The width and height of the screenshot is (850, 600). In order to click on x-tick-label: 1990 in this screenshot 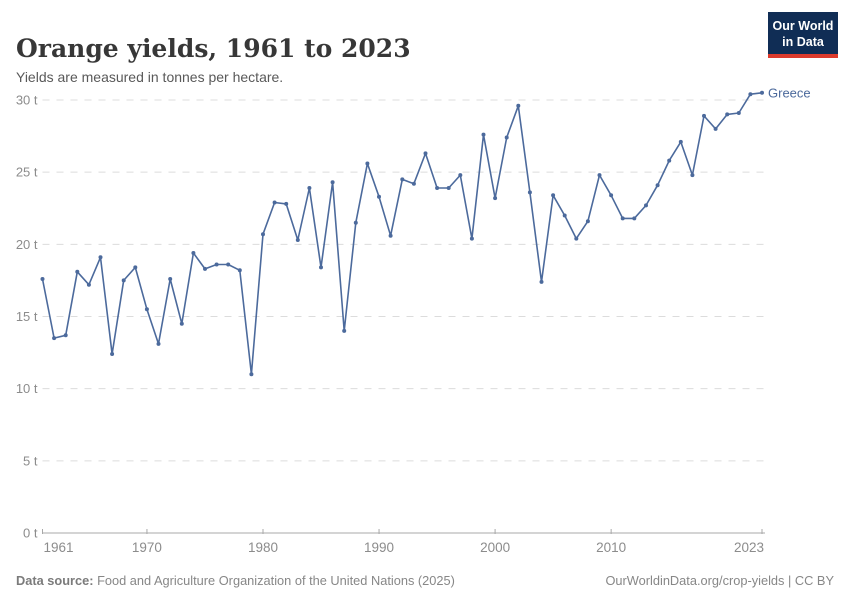, I will do `click(379, 547)`.